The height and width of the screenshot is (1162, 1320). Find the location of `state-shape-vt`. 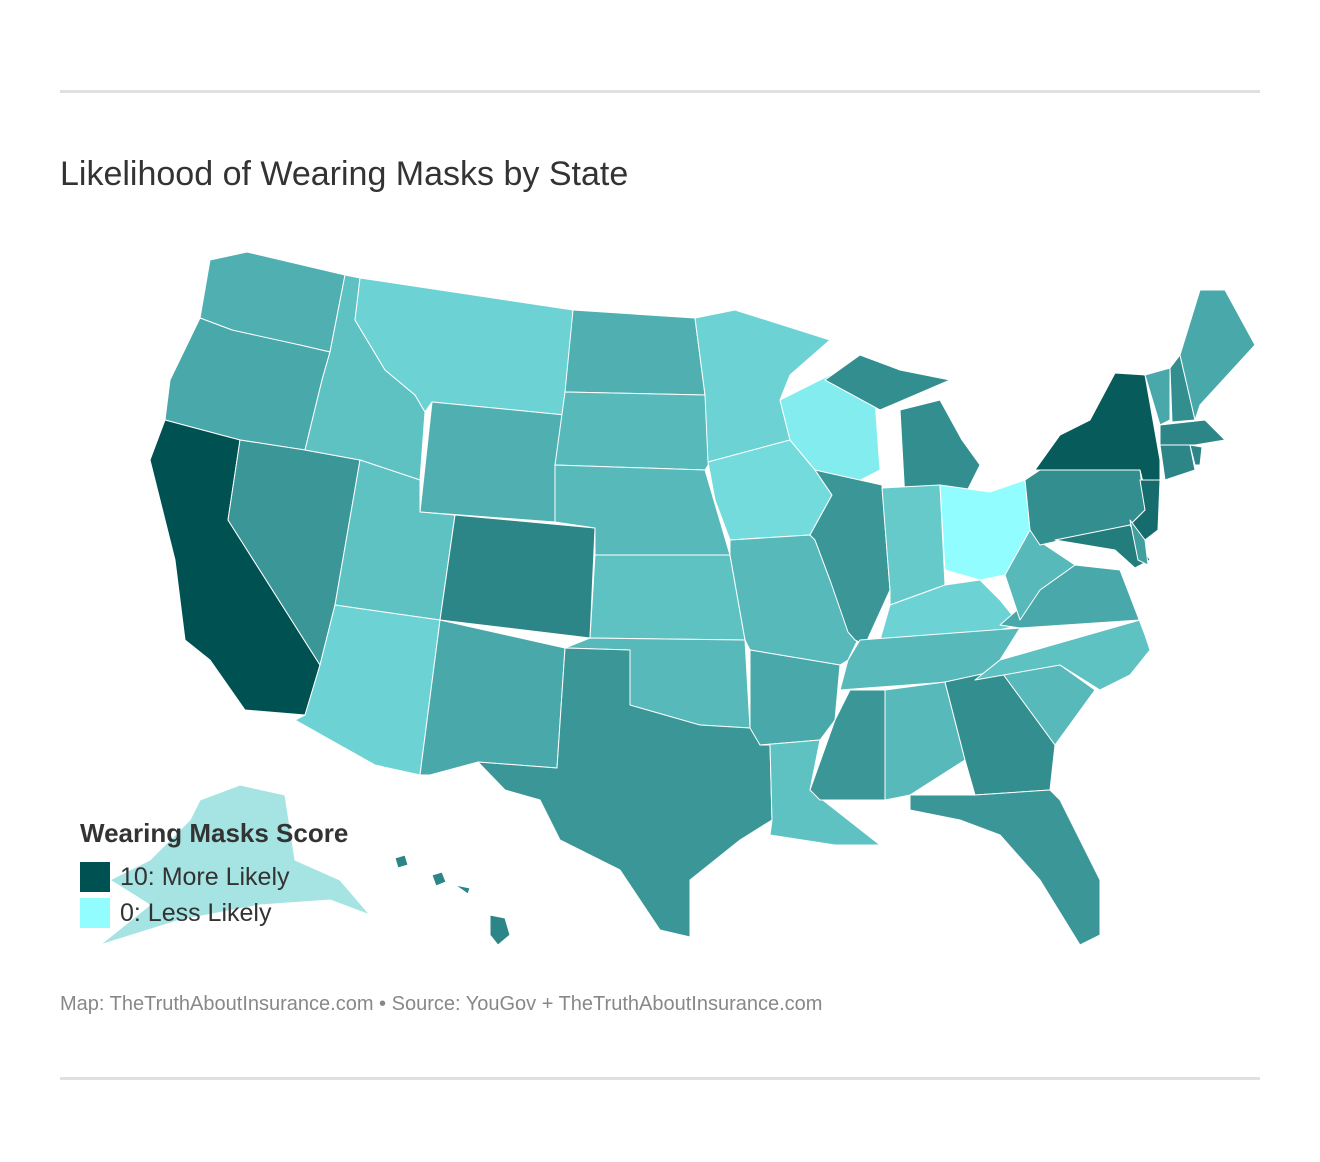

state-shape-vt is located at coordinates (1157, 396).